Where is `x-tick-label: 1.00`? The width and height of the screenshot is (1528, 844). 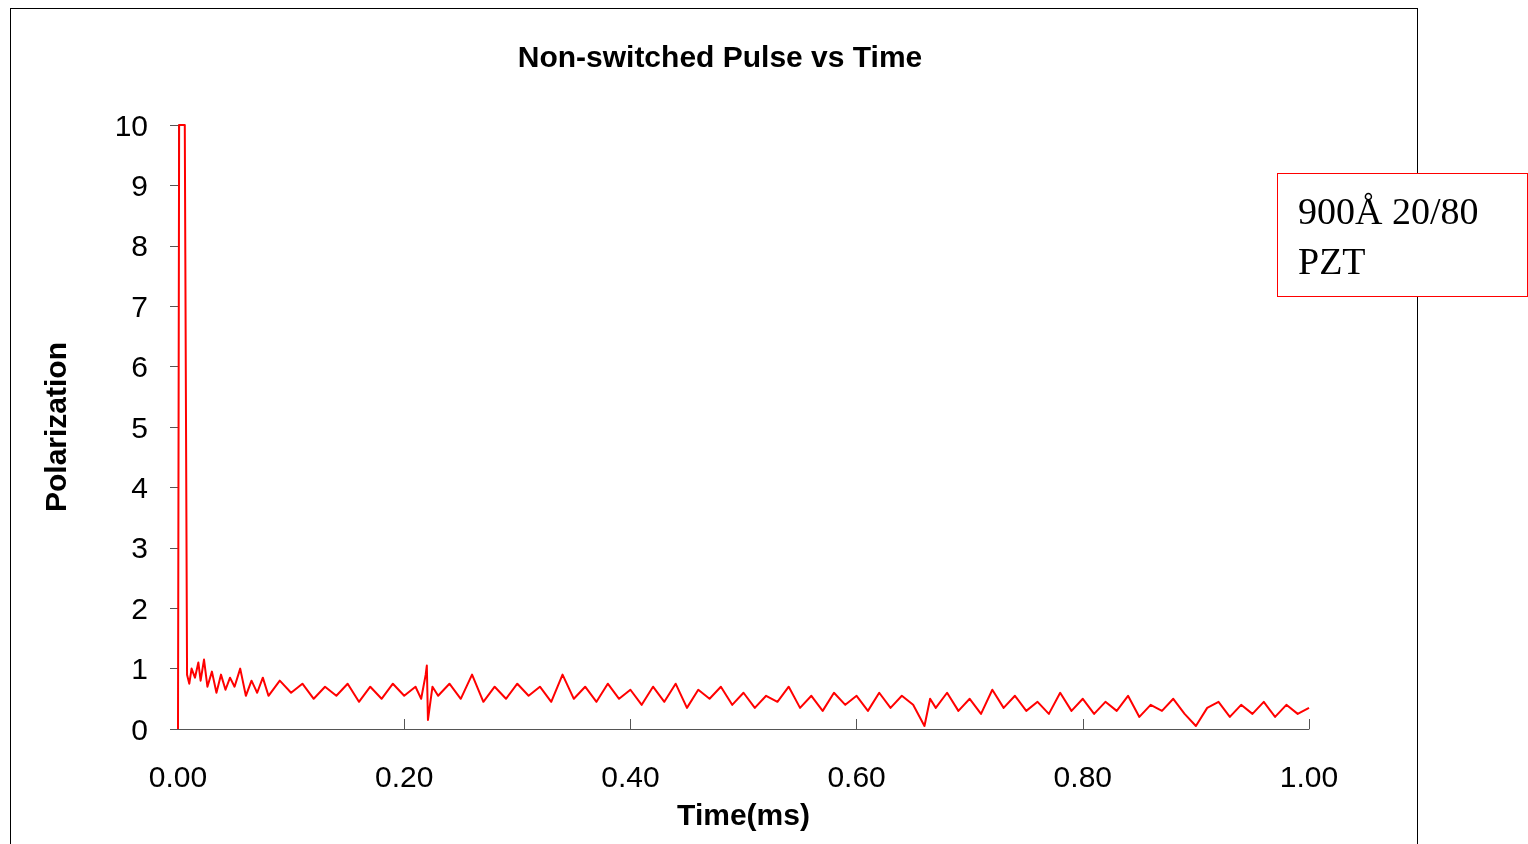 x-tick-label: 1.00 is located at coordinates (1309, 776).